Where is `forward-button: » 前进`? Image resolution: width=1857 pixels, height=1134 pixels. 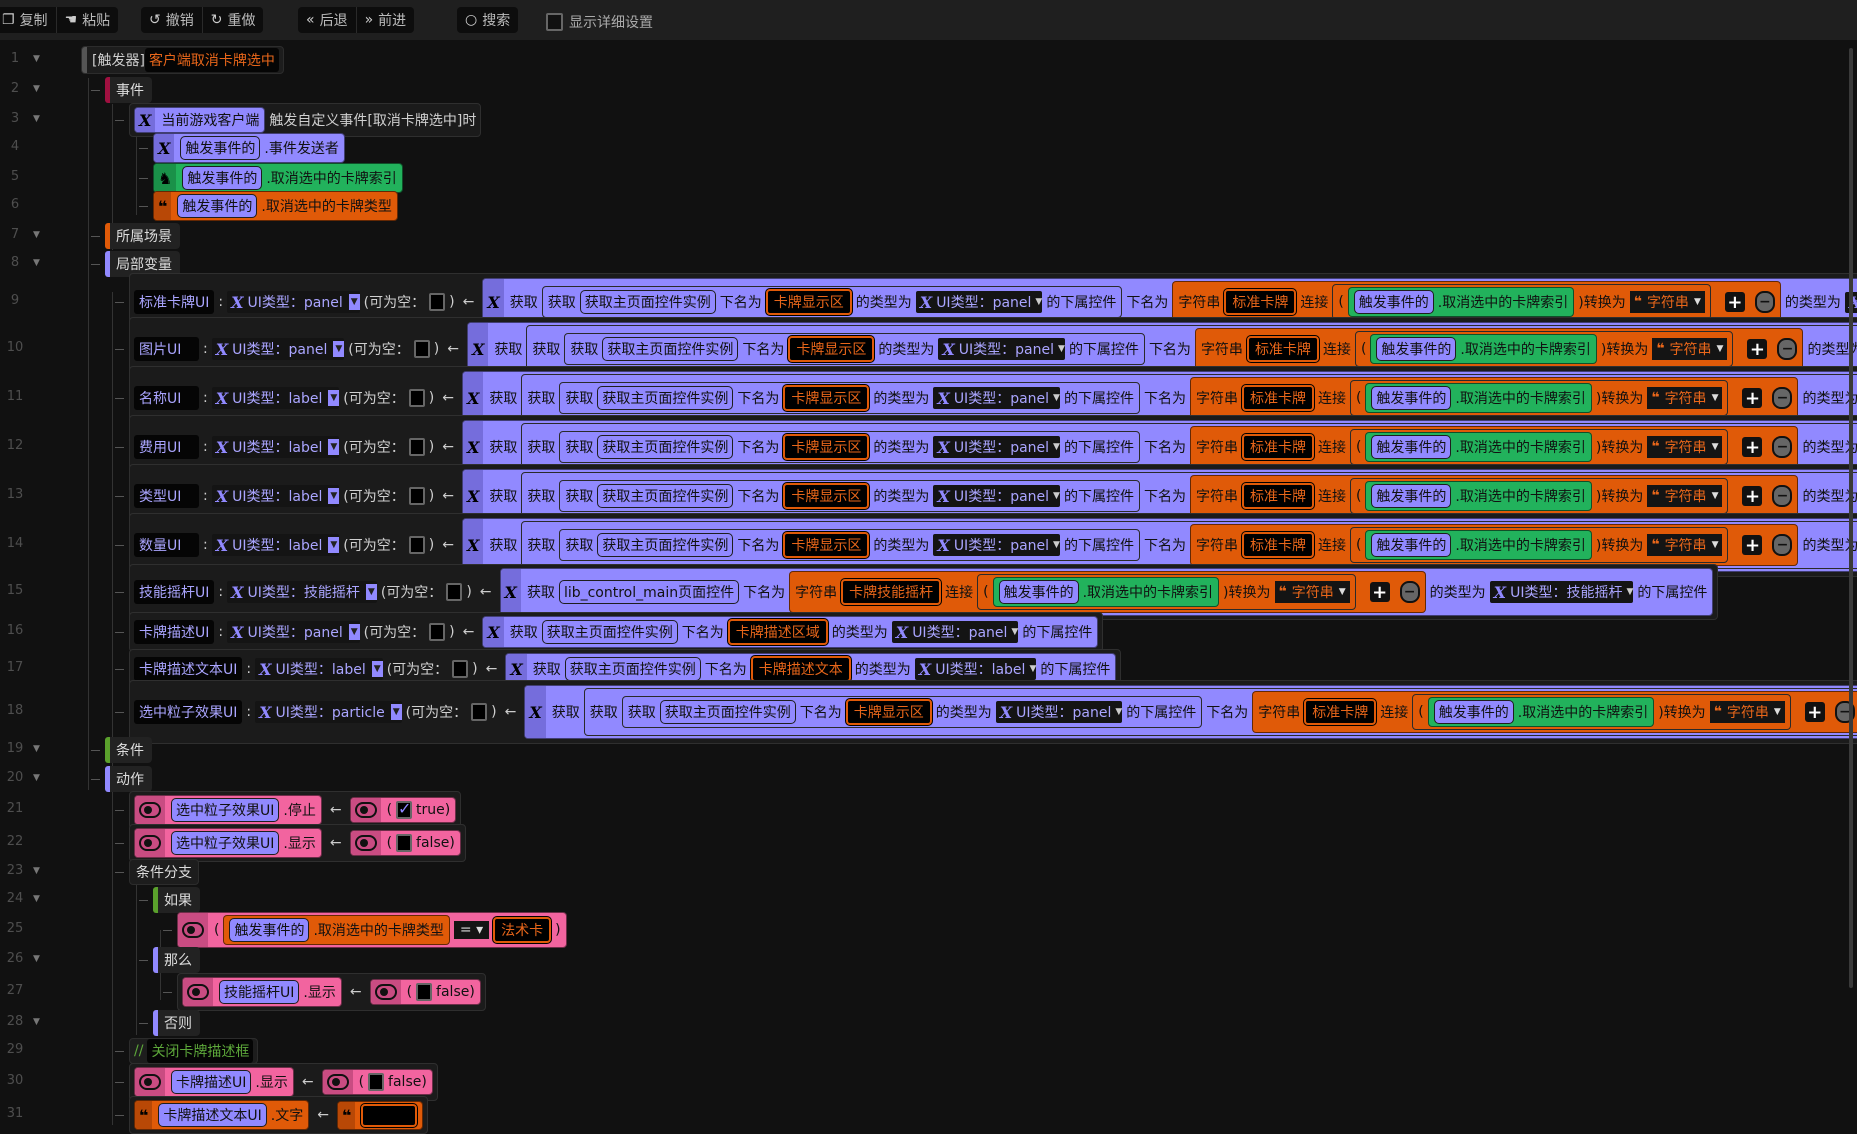 forward-button: » 前进 is located at coordinates (386, 20).